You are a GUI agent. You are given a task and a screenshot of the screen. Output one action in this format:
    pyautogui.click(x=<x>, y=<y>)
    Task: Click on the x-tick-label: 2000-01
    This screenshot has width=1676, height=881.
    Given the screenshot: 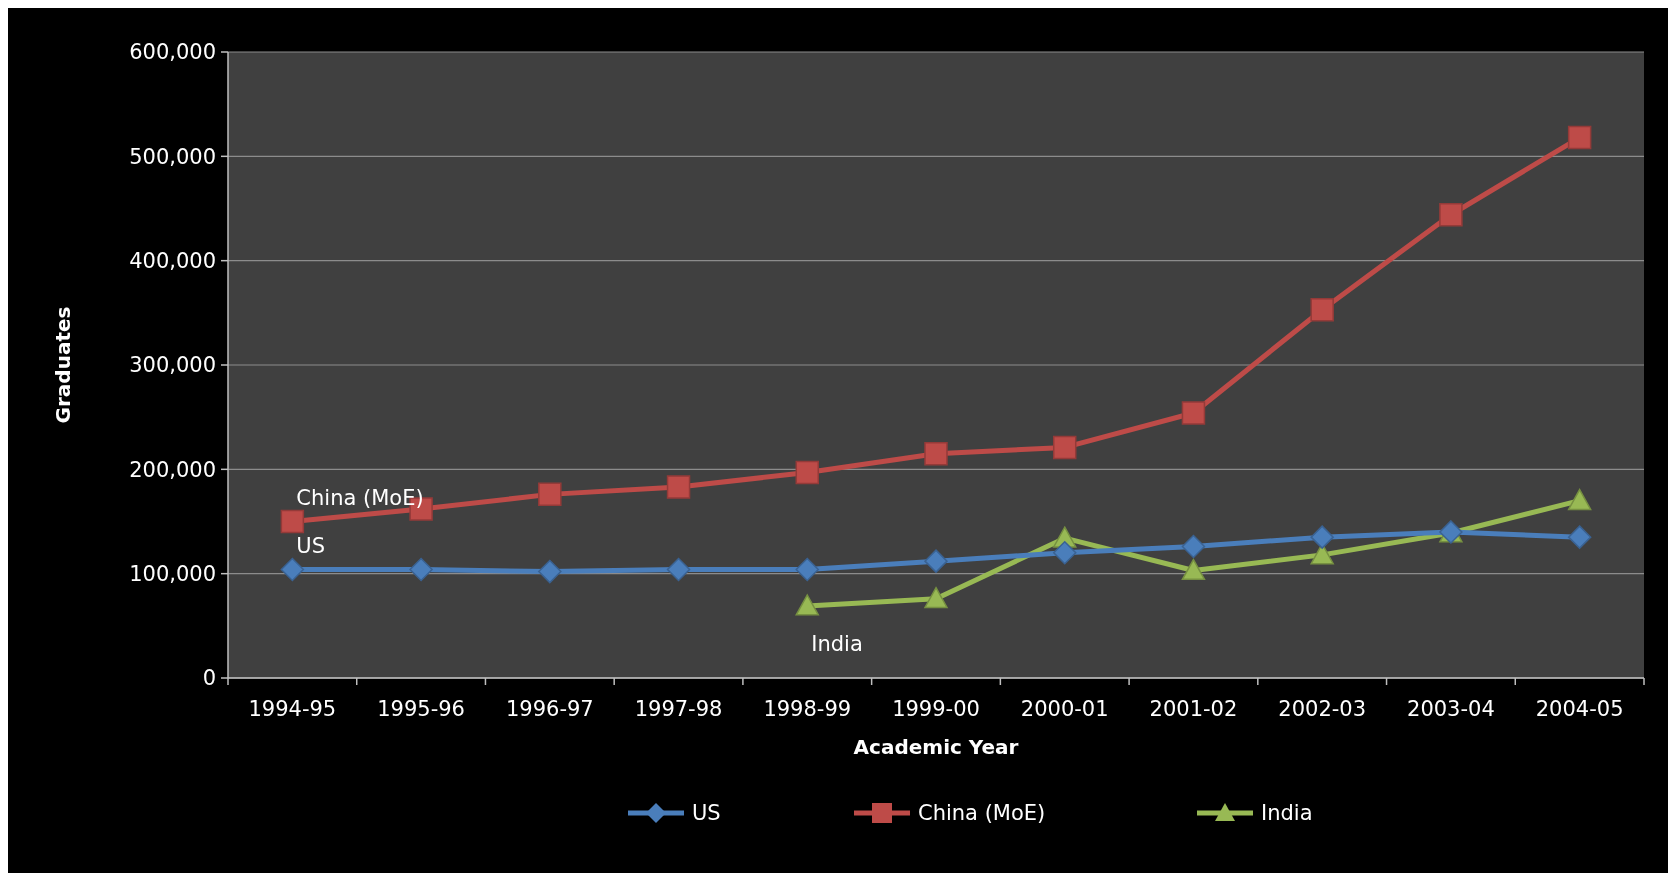 What is the action you would take?
    pyautogui.click(x=1064, y=709)
    